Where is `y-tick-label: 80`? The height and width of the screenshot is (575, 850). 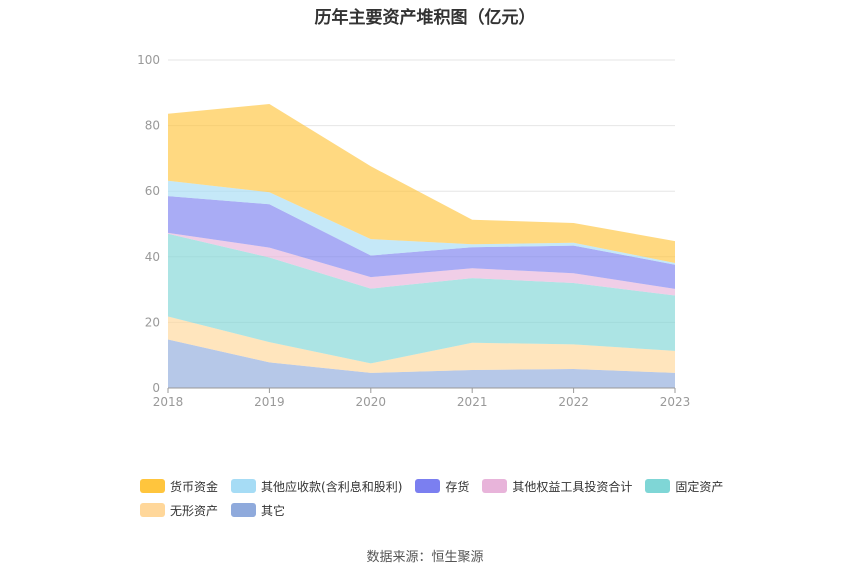 y-tick-label: 80 is located at coordinates (152, 126).